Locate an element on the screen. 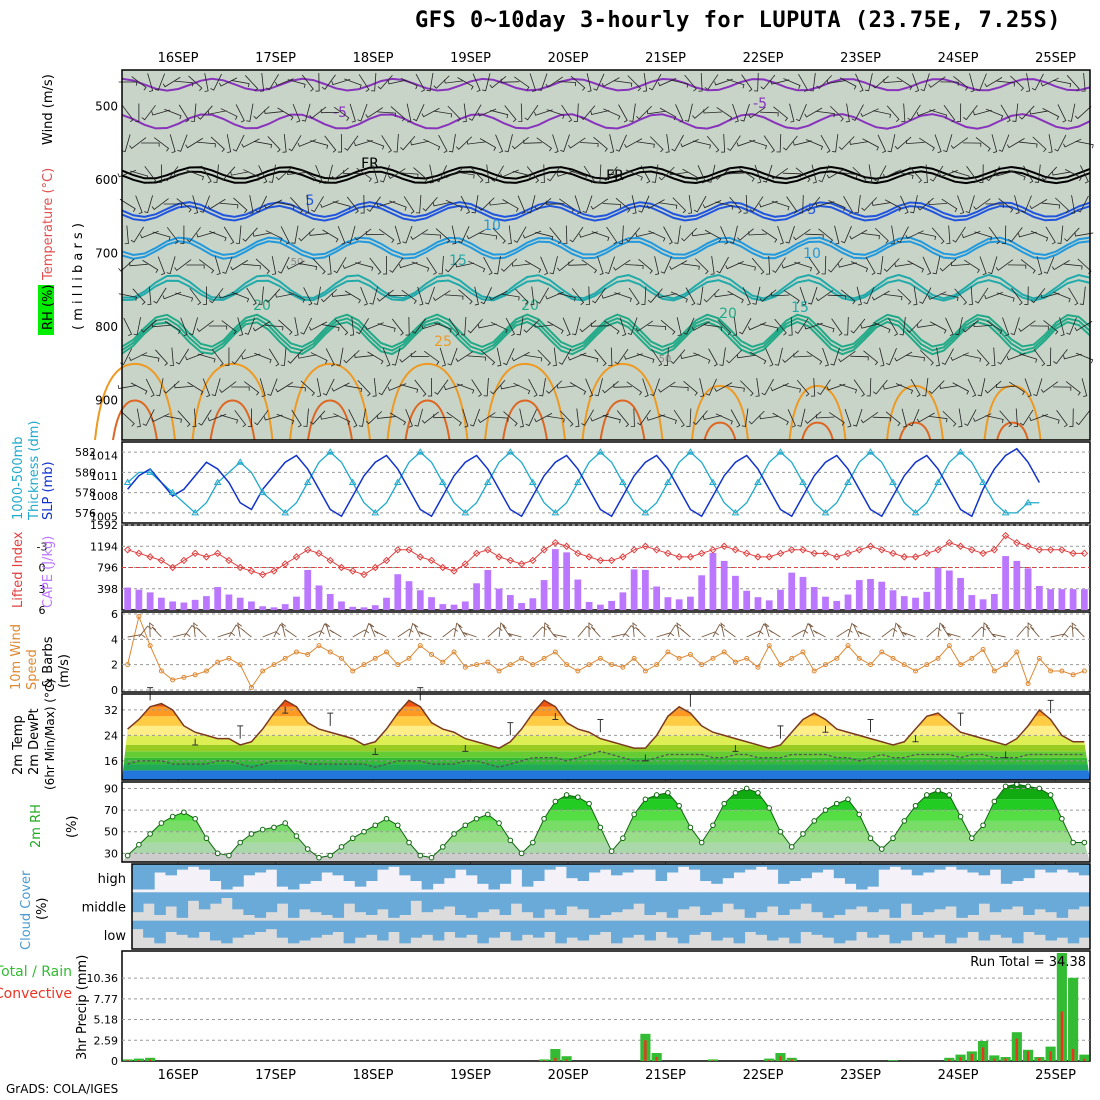  slp-tick-label: 1008 is located at coordinates (104, 496).